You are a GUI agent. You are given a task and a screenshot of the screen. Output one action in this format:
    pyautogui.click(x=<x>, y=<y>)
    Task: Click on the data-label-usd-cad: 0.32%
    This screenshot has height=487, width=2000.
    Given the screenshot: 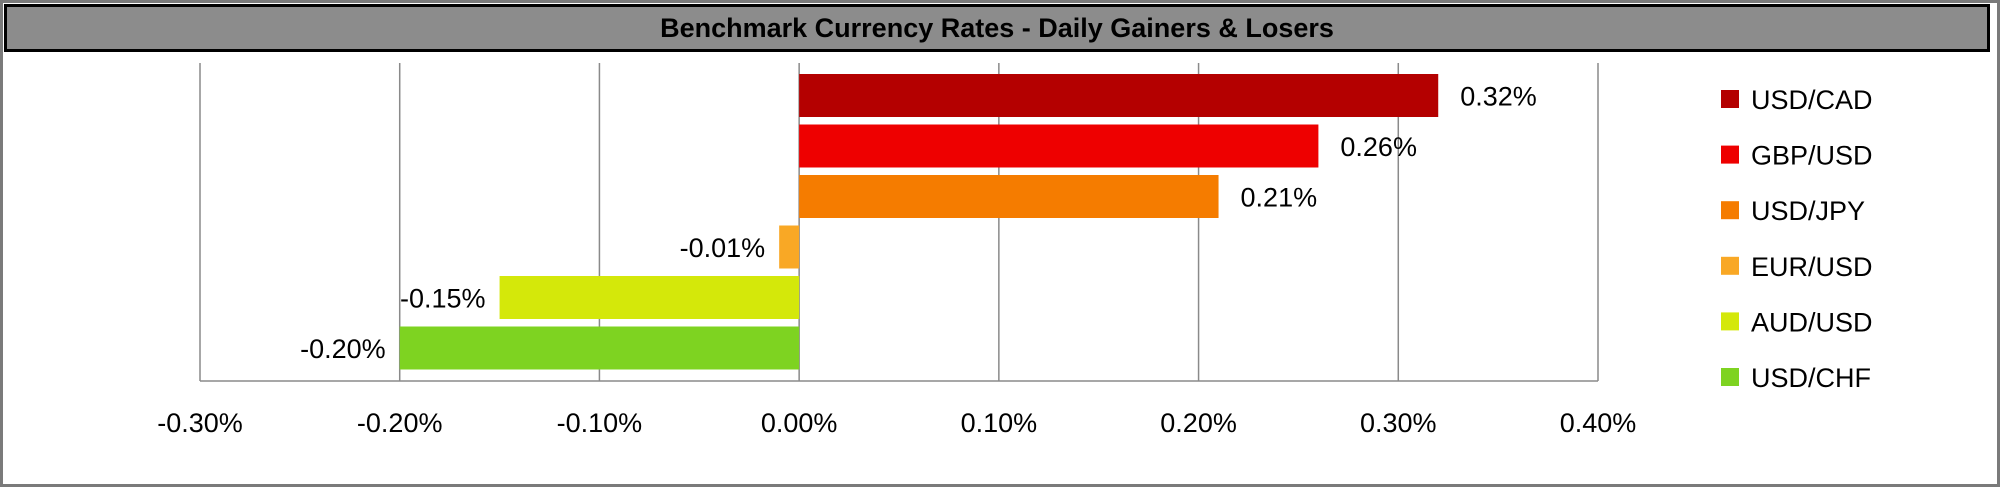 What is the action you would take?
    pyautogui.click(x=1498, y=97)
    